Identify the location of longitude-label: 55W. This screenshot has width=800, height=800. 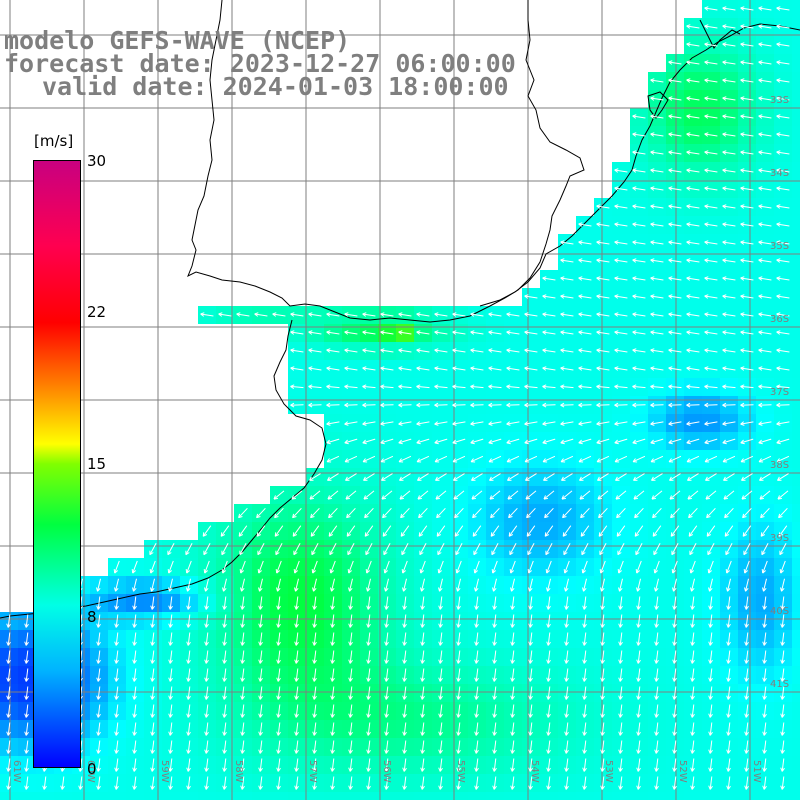
(460, 771).